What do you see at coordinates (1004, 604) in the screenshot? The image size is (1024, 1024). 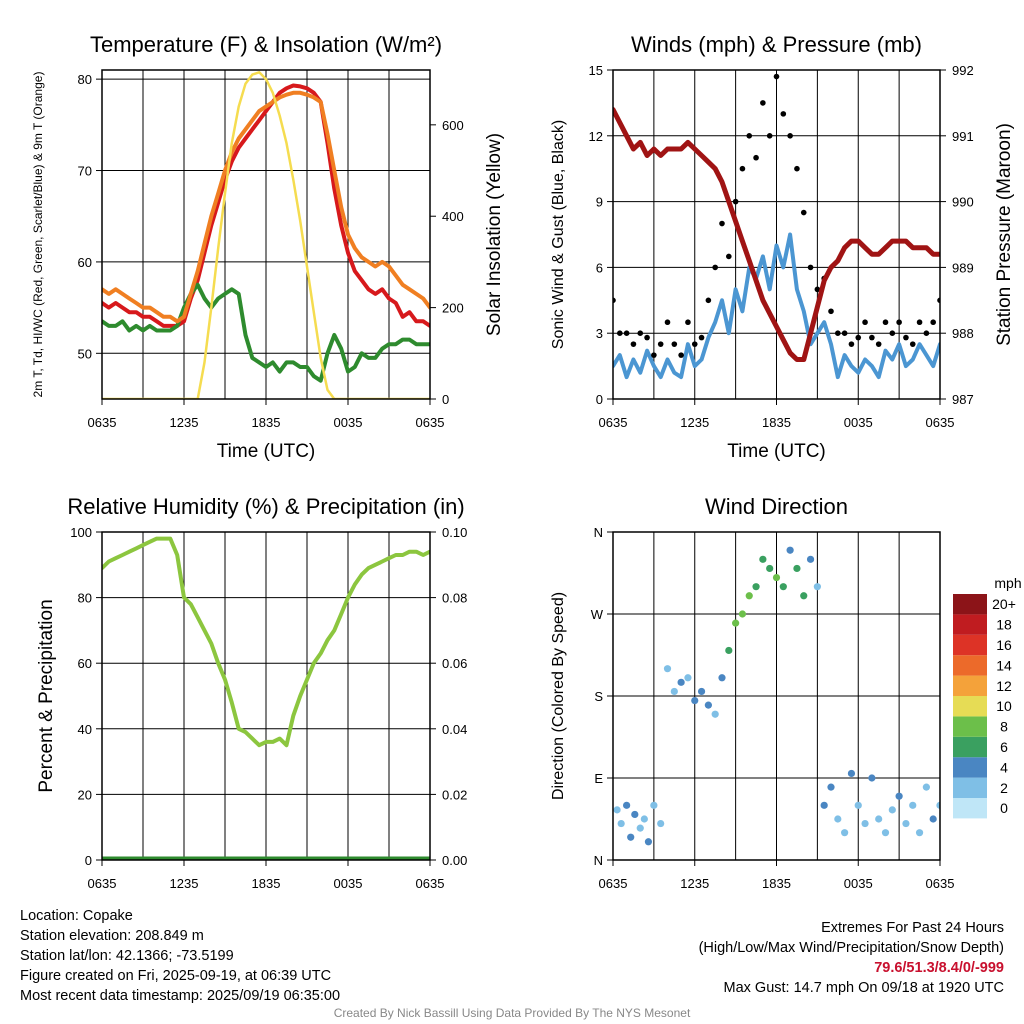 I see `legend-label: 20+` at bounding box center [1004, 604].